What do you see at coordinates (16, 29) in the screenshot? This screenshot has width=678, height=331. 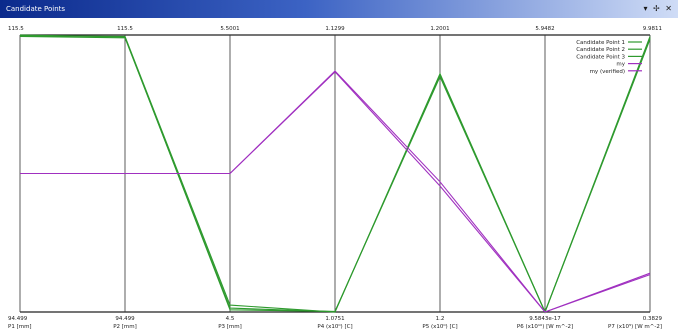 I see `axis-top-label-p1: 115.5` at bounding box center [16, 29].